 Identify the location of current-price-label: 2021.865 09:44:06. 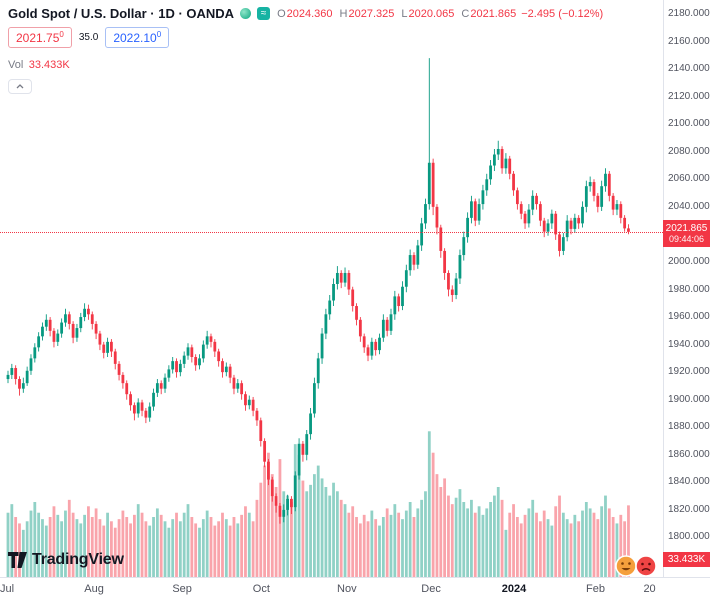
(686, 233).